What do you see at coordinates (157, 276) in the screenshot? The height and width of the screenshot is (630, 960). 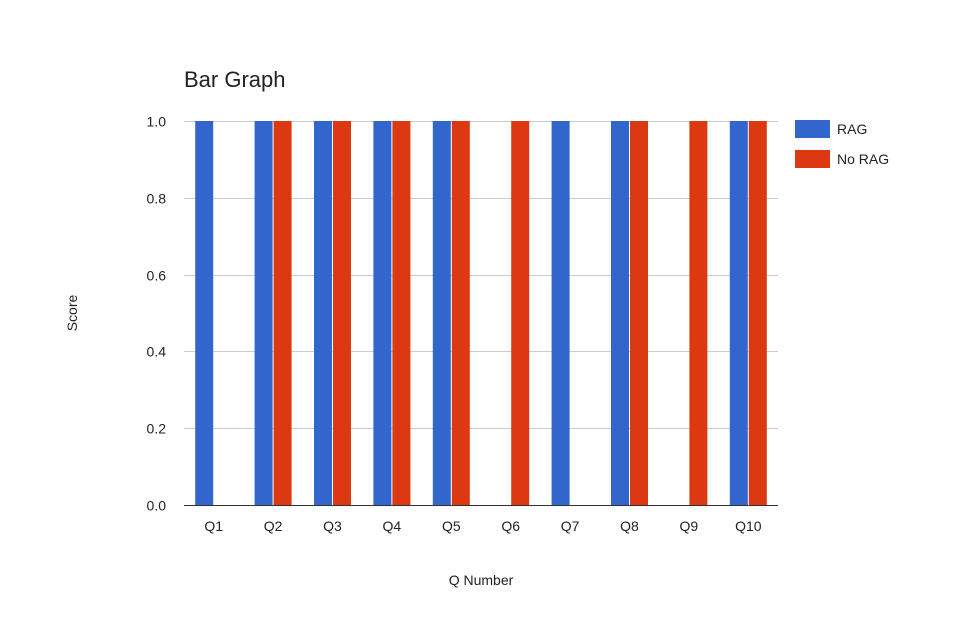 I see `y-tick-label: 0.6` at bounding box center [157, 276].